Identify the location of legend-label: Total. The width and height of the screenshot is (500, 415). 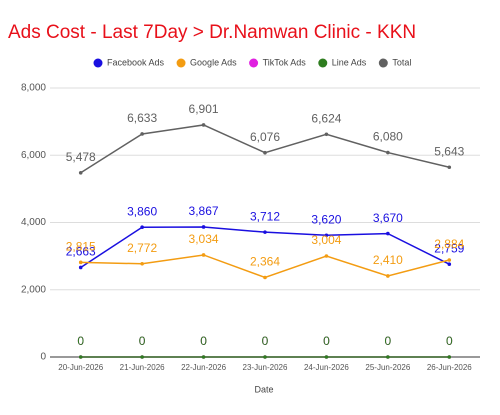
(401, 62).